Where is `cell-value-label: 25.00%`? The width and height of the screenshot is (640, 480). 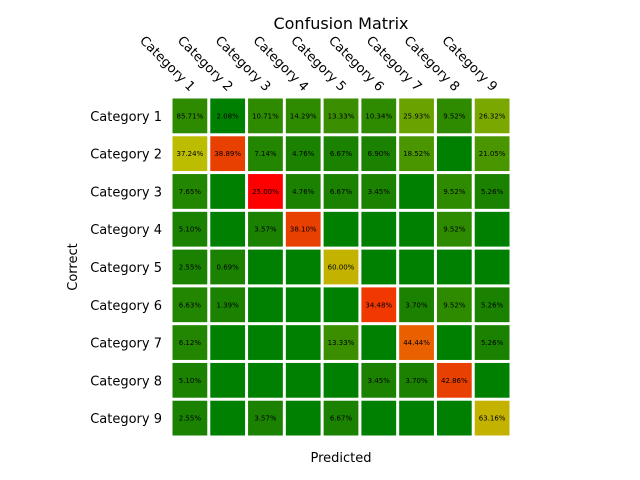 cell-value-label: 25.00% is located at coordinates (265, 192).